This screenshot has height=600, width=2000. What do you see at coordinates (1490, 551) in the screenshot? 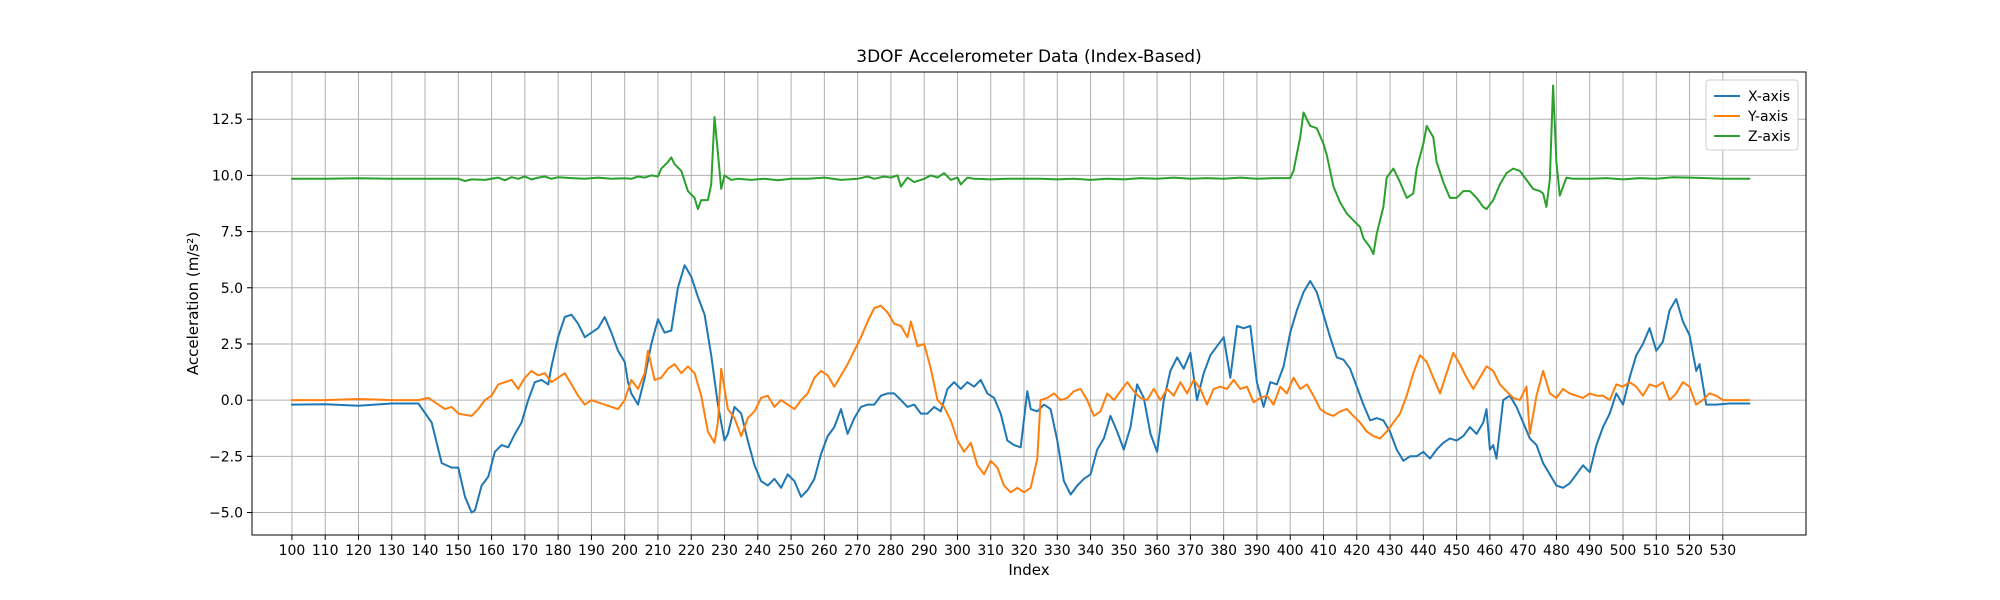
I see `x-tick-label: 460` at bounding box center [1490, 551].